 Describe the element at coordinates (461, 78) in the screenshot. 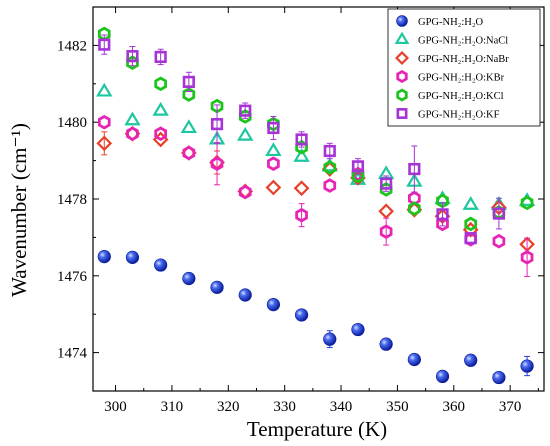

I see `legend-label: GPG-NH₂:H₂O:KBr` at that location.